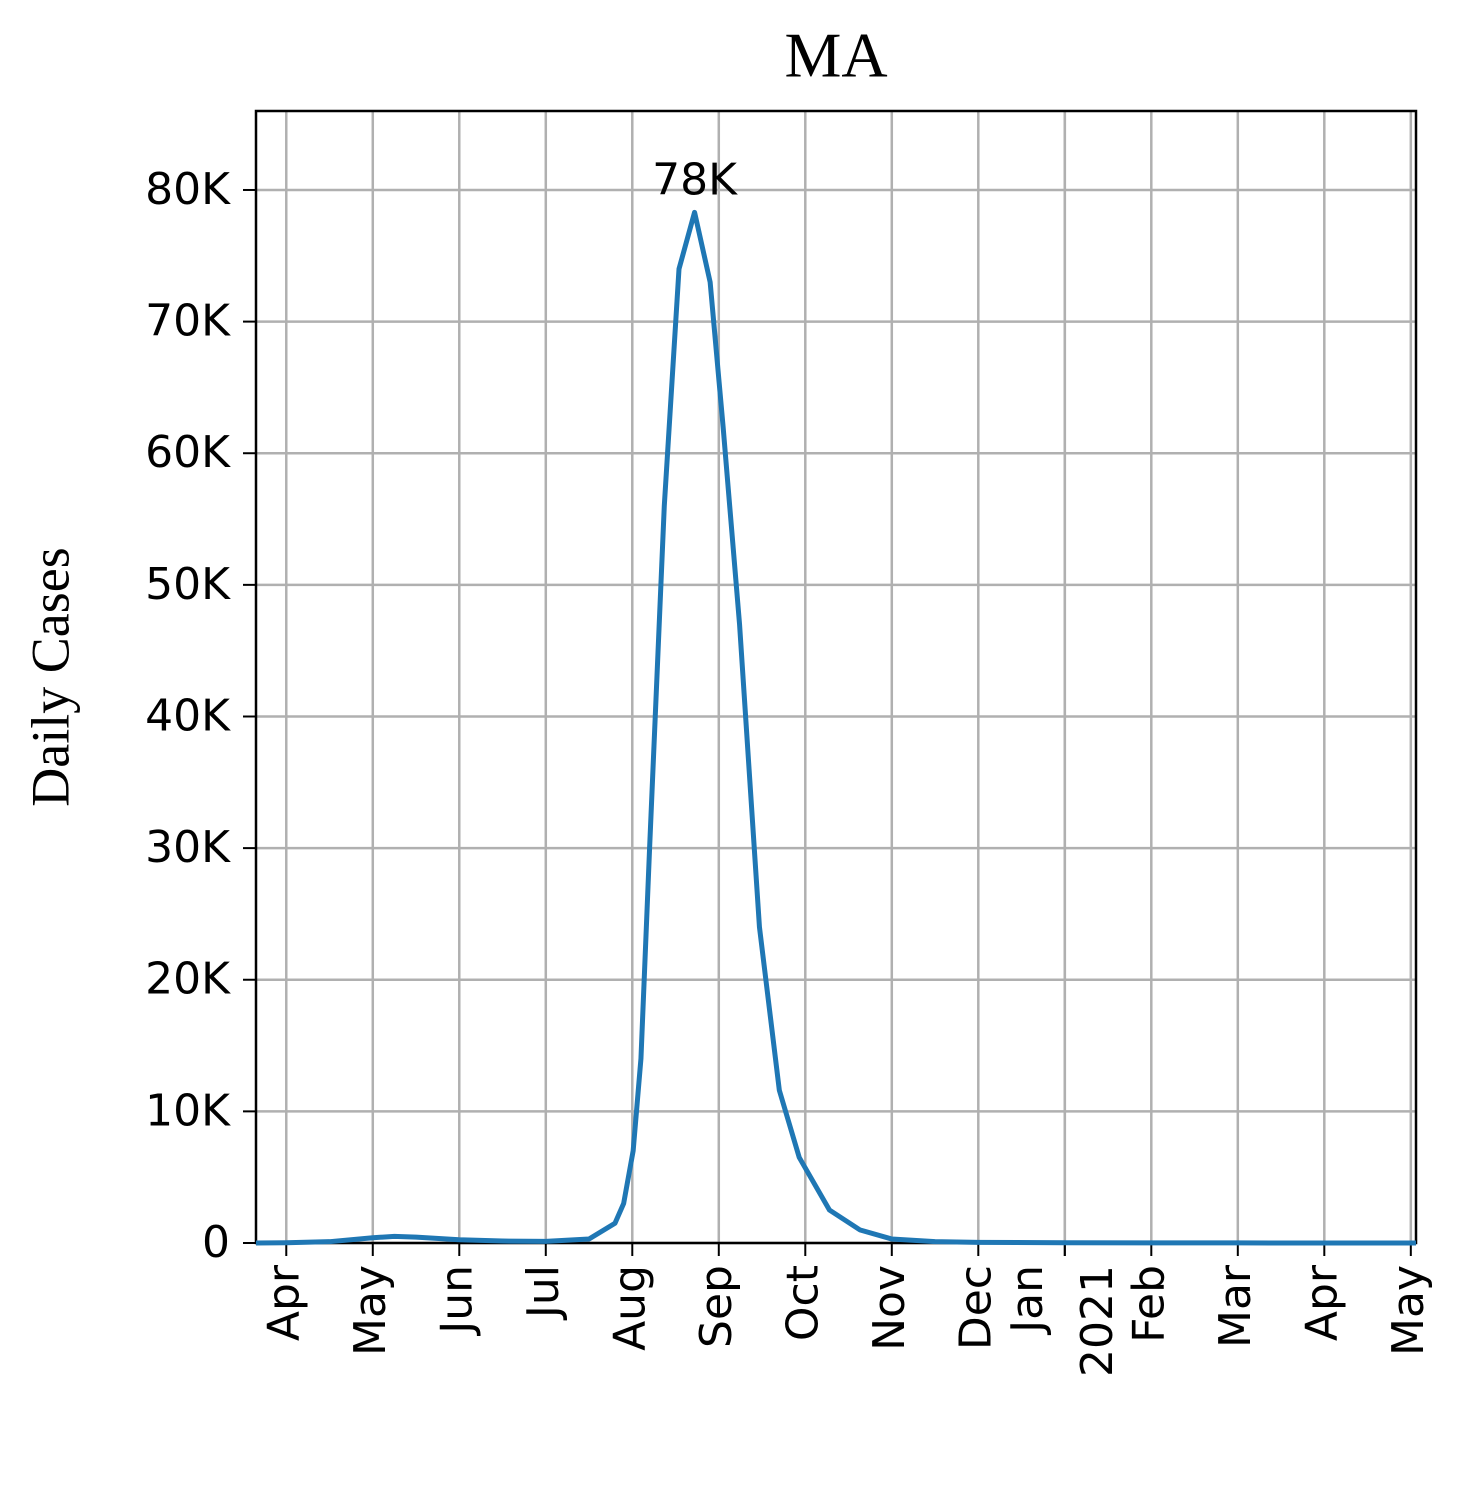 This screenshot has width=1467, height=1508. What do you see at coordinates (188, 584) in the screenshot?
I see `y-tick-label: 50K` at bounding box center [188, 584].